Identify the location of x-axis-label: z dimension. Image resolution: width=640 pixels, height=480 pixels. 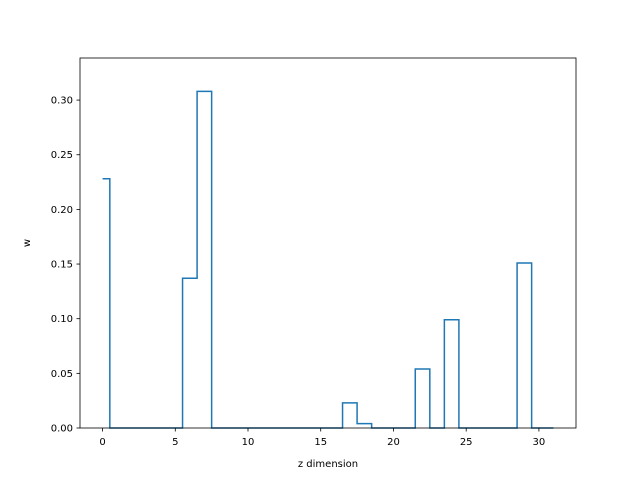
(328, 464).